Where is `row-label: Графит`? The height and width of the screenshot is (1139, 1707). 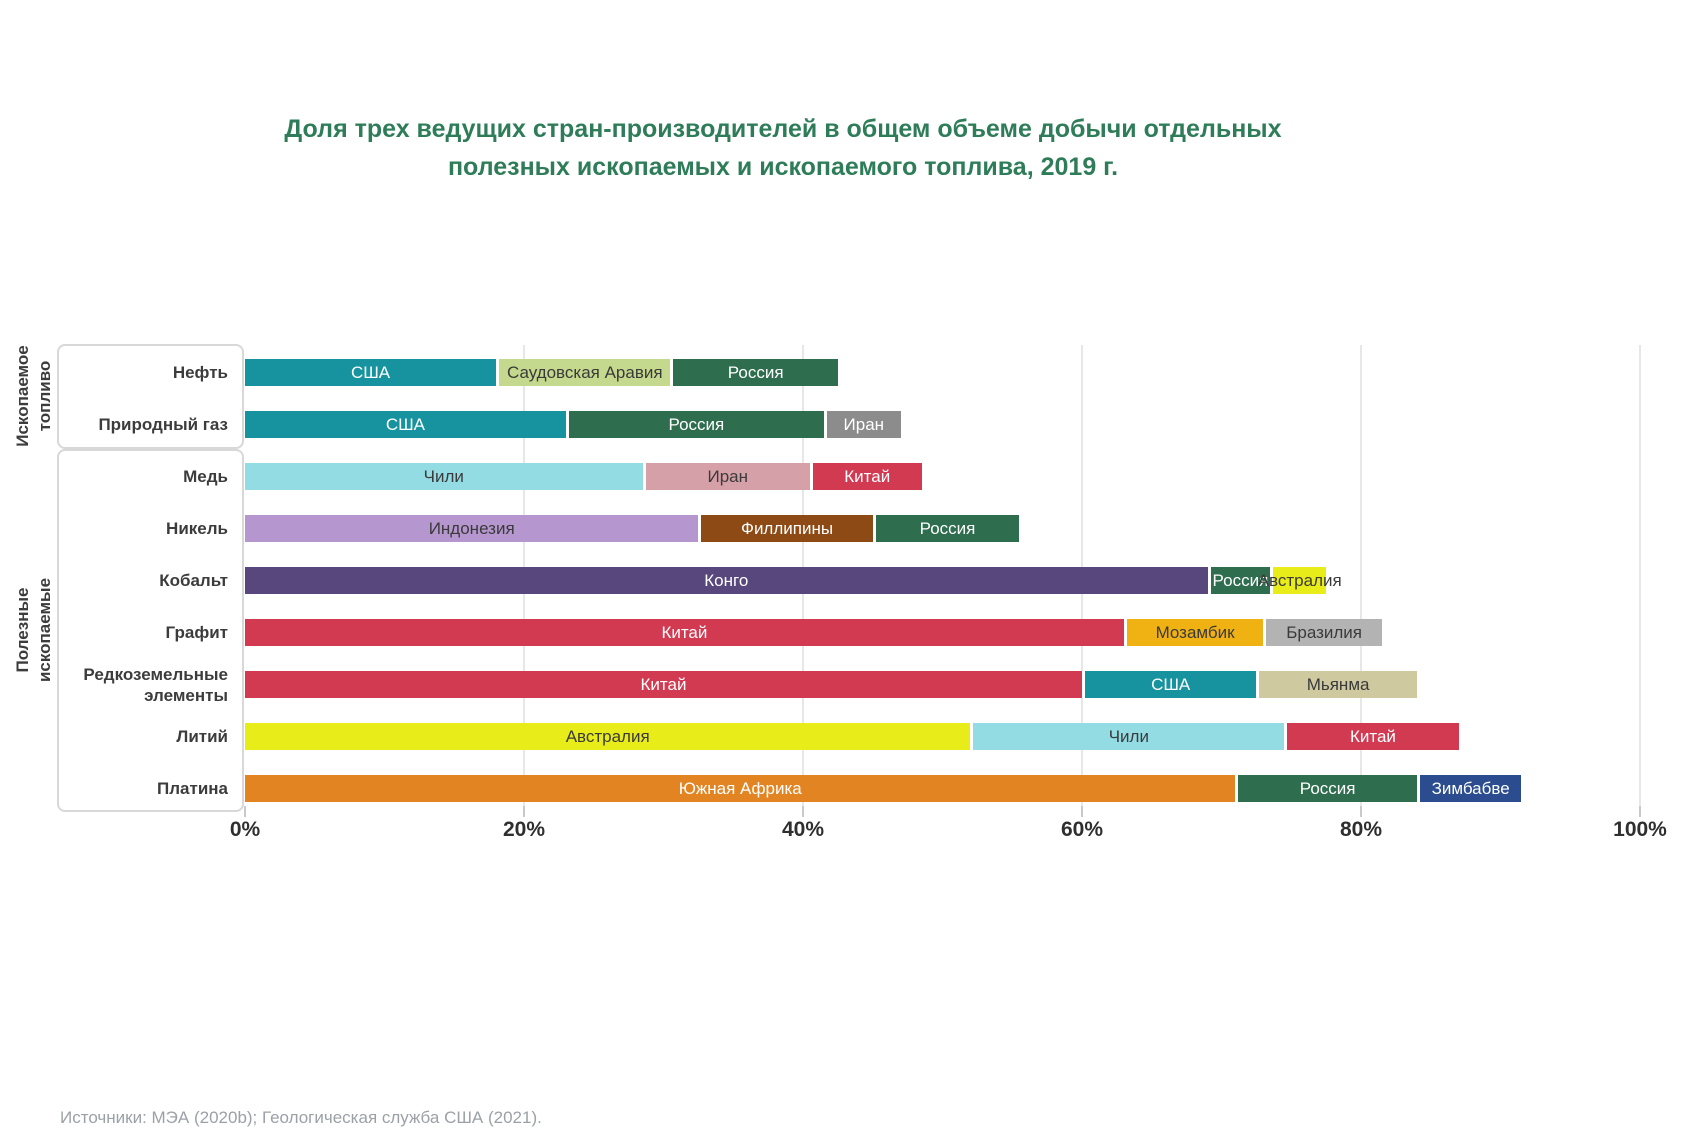 row-label: Графит is located at coordinates (196, 632).